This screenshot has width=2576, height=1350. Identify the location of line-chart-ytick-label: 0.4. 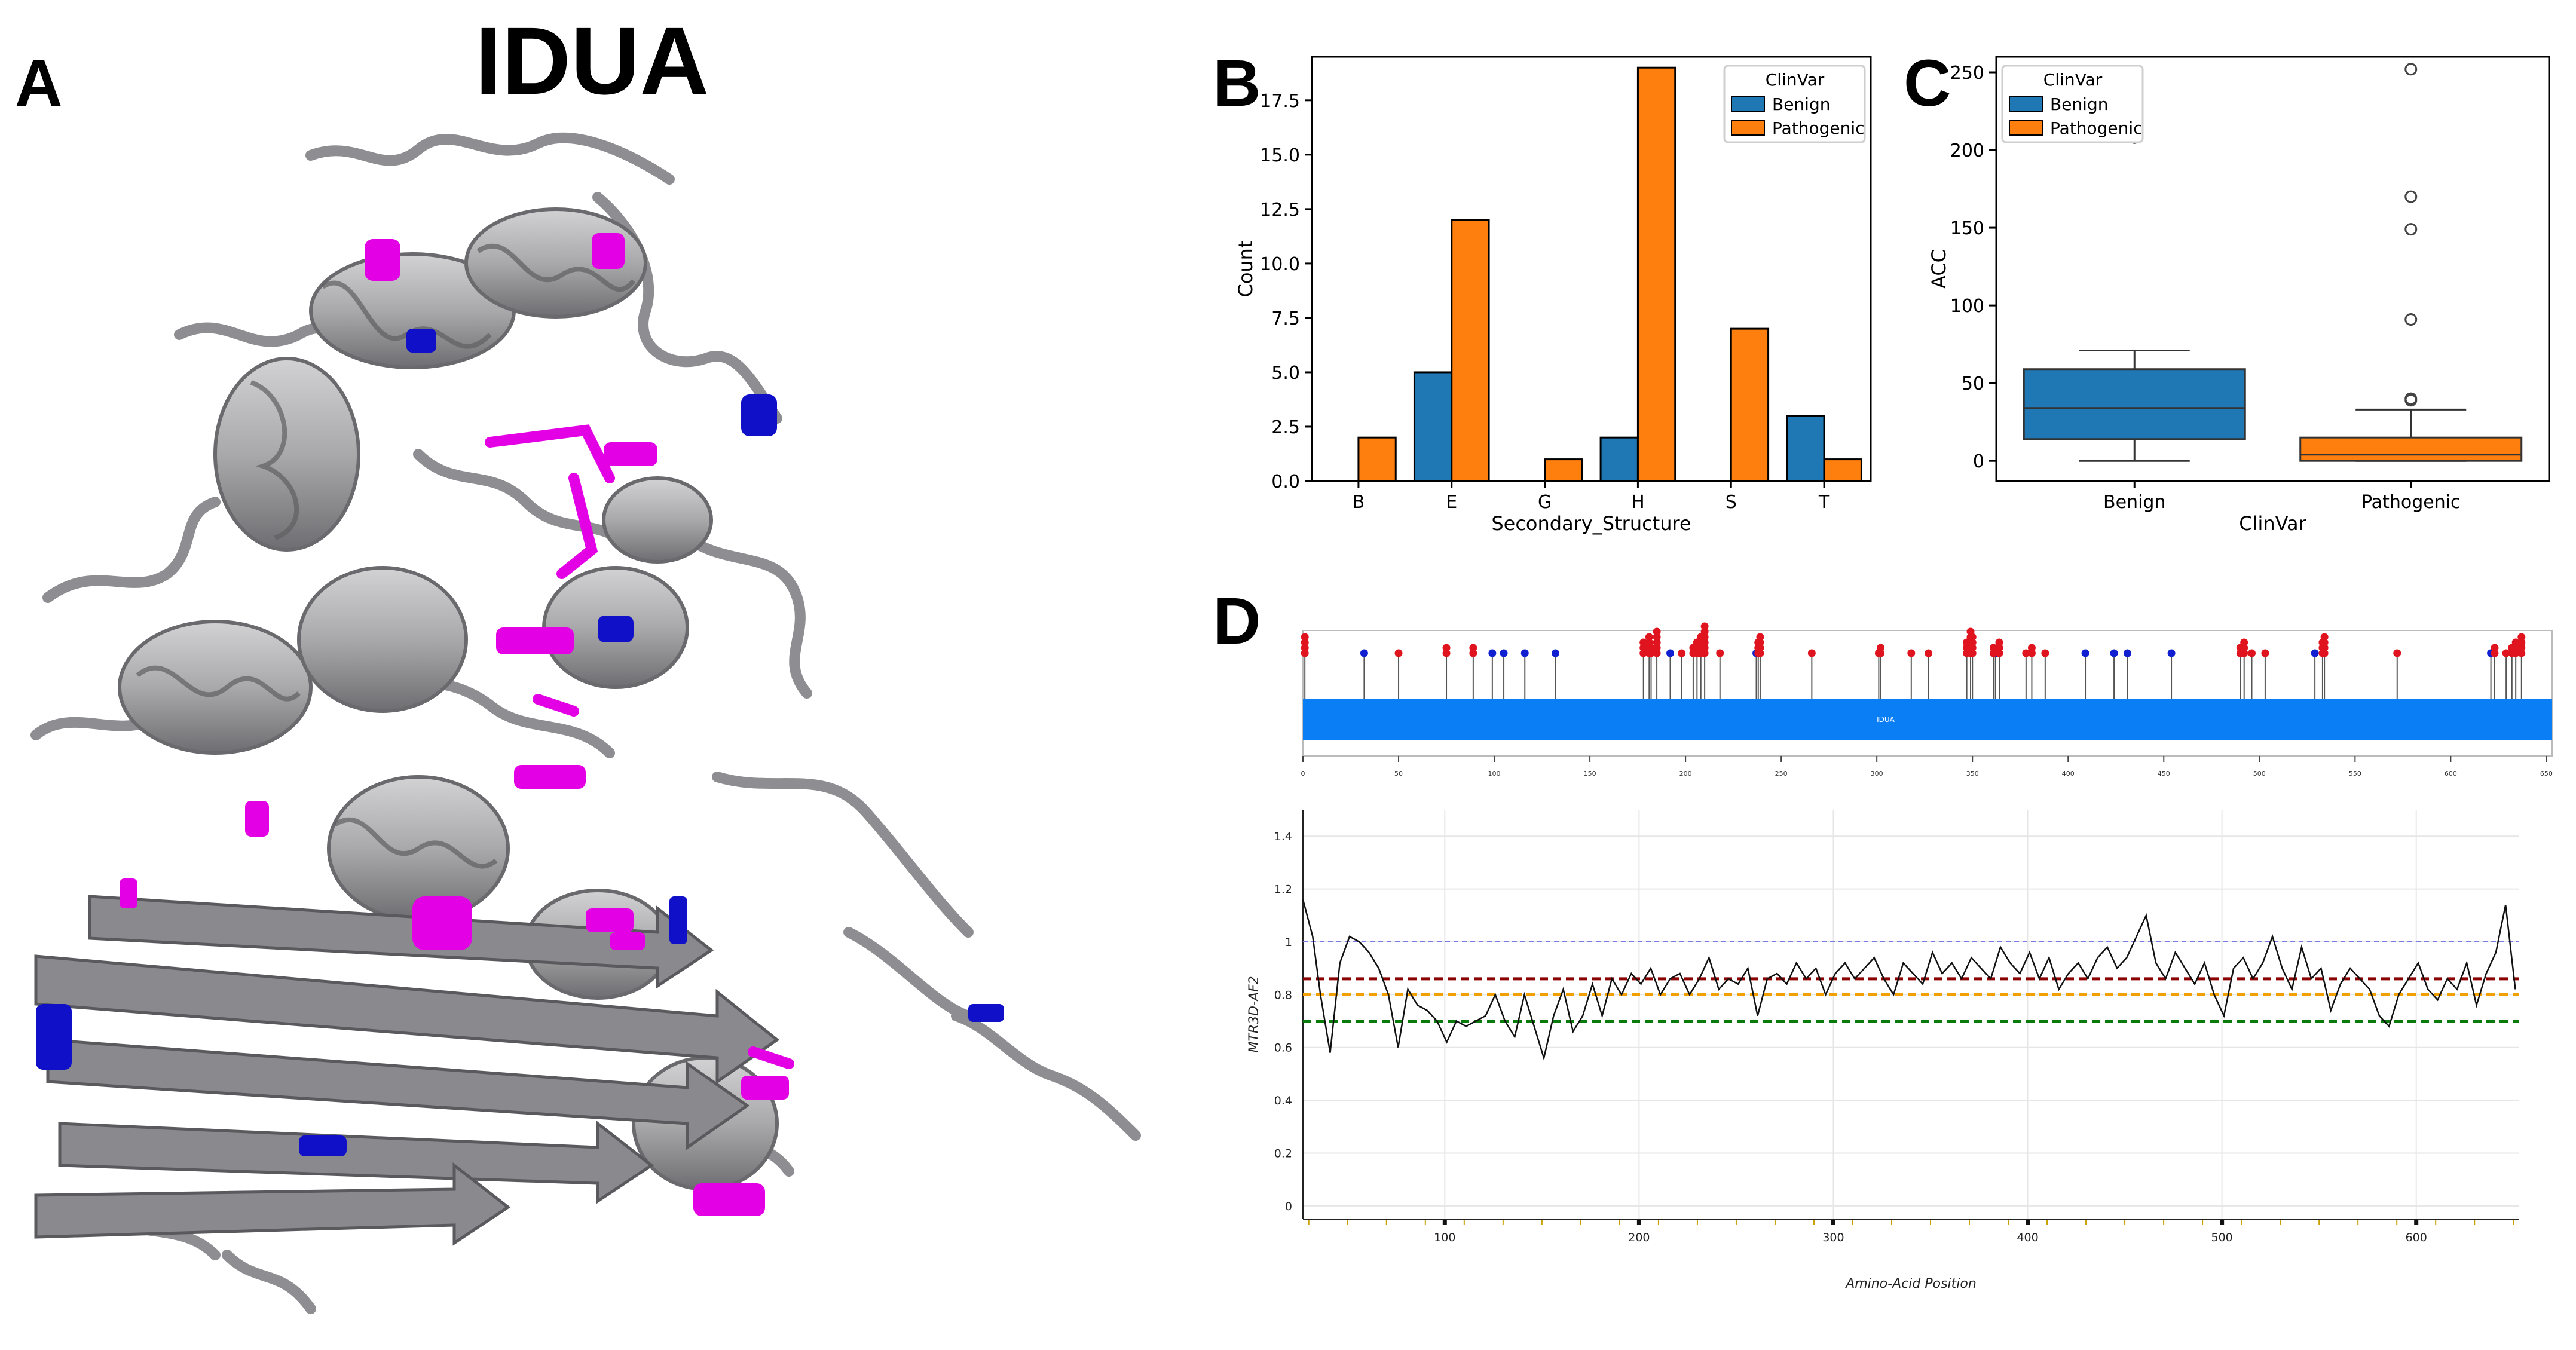
(1283, 1100).